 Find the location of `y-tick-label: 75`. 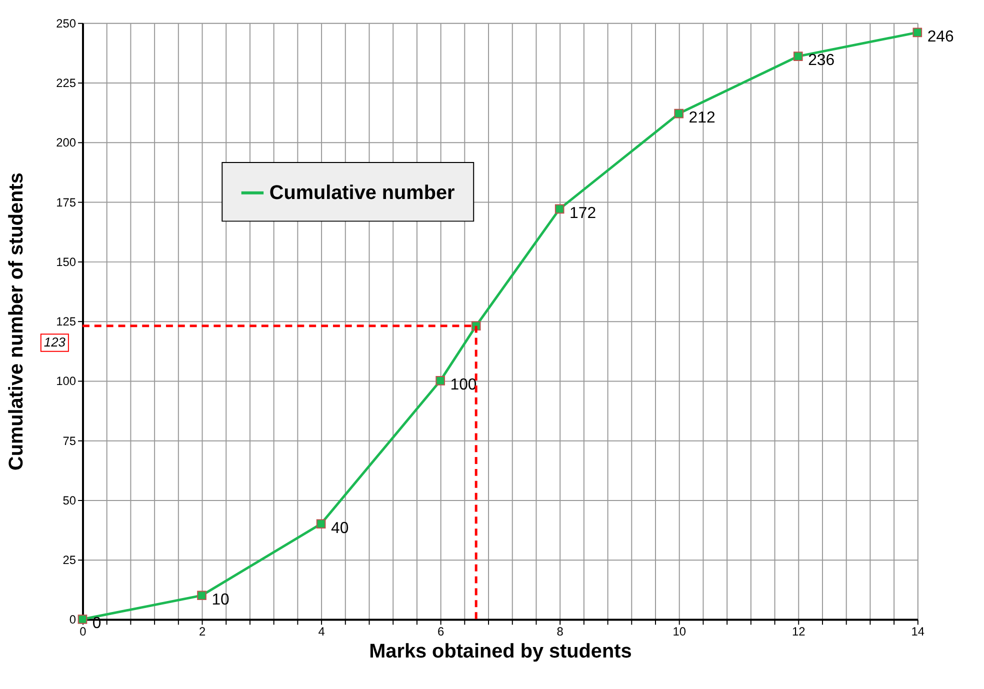

y-tick-label: 75 is located at coordinates (69, 441).